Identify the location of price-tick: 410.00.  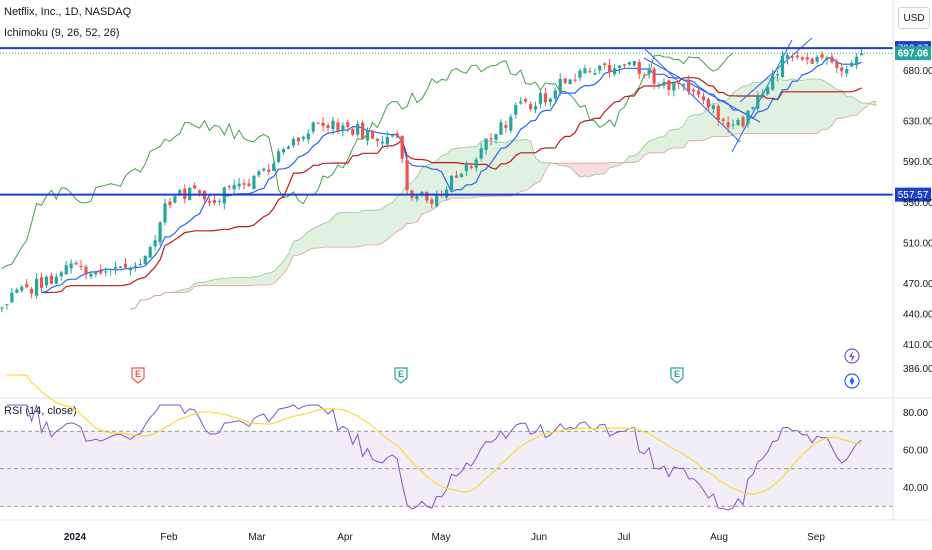
(917, 345).